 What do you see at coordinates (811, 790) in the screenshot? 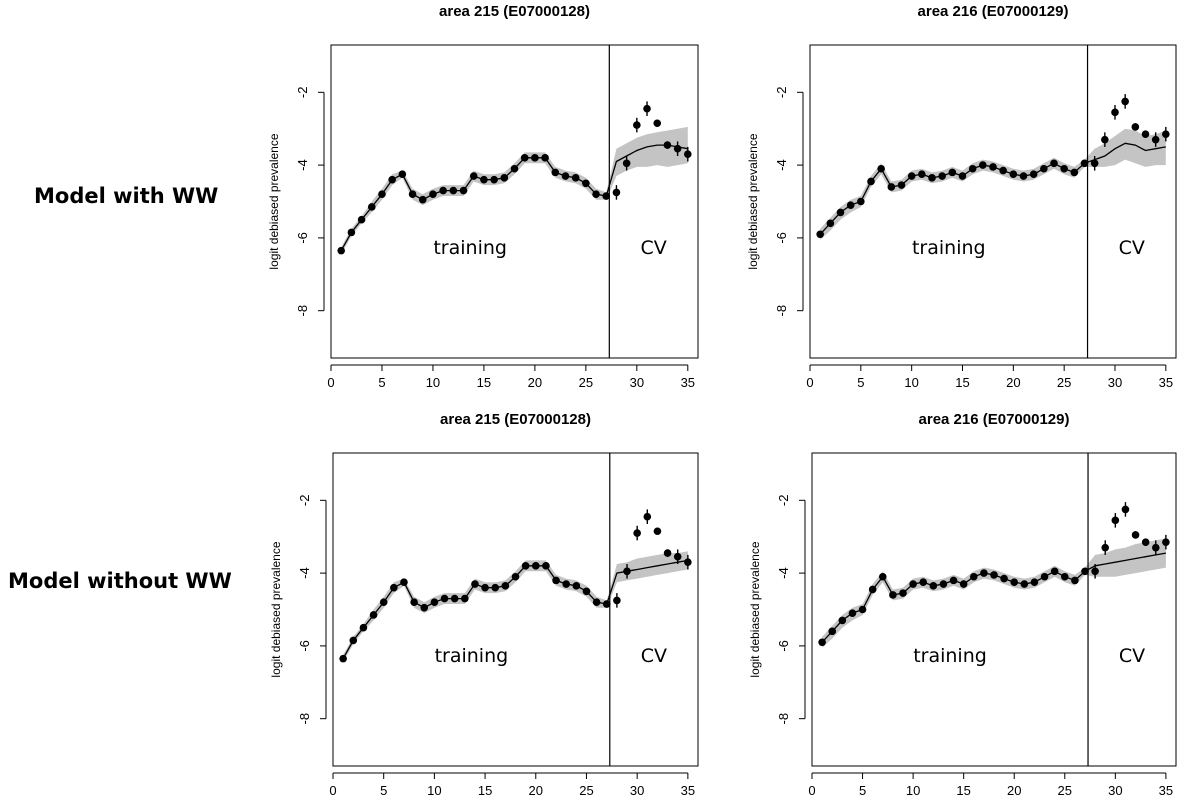
I see `x-tick-label: 0` at bounding box center [811, 790].